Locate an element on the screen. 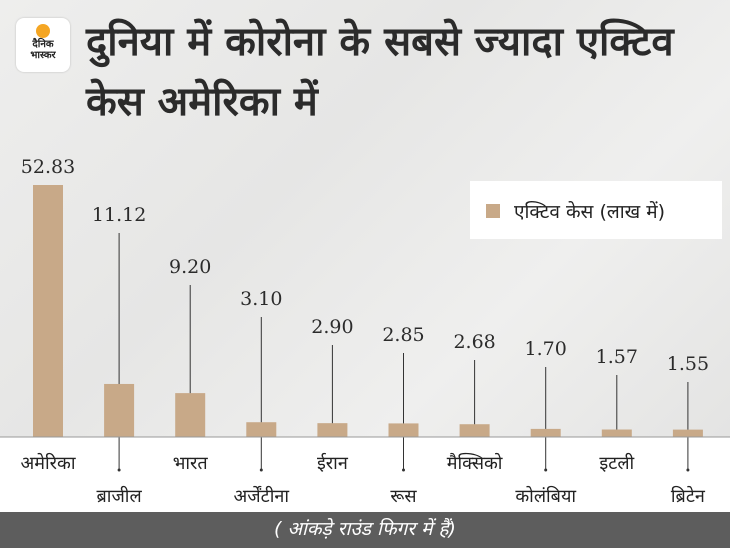 The height and width of the screenshot is (548, 730). category-label: ब्राजील is located at coordinates (120, 496).